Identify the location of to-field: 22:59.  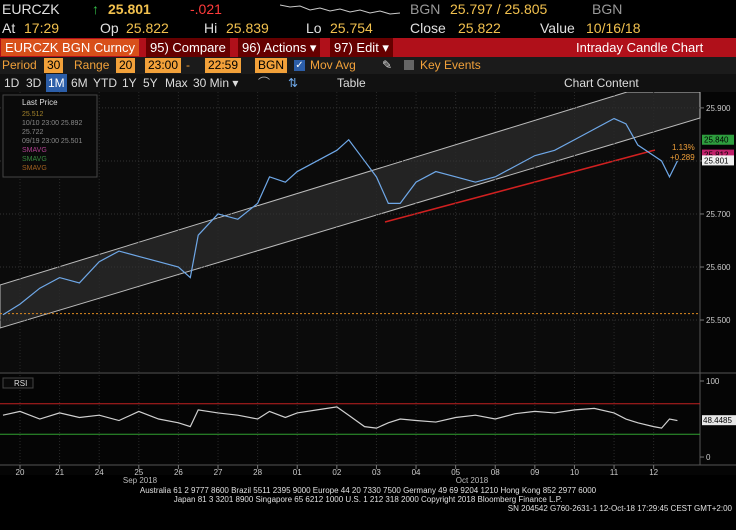
(223, 65).